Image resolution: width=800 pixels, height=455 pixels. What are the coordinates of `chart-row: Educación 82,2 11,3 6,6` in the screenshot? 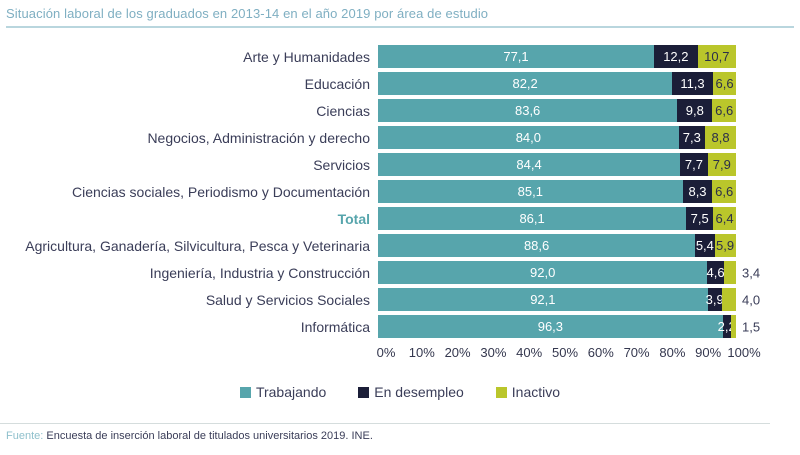 It's located at (400, 83).